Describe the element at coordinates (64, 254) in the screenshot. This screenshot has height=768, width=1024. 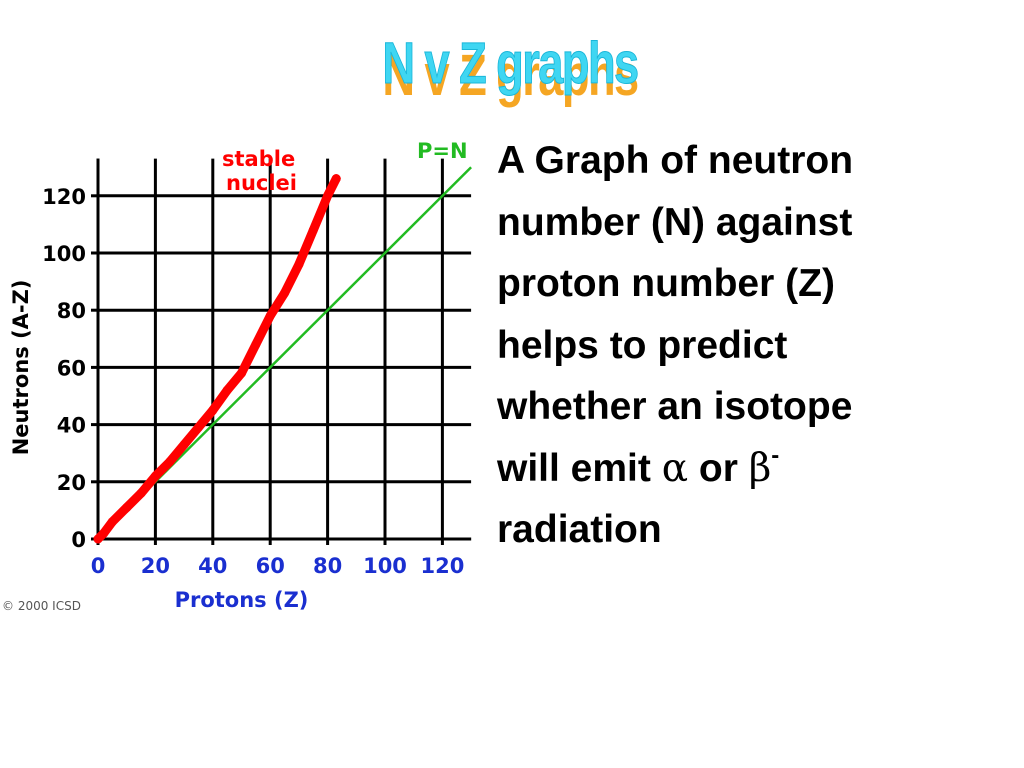
I see `y-tick-label: 100` at that location.